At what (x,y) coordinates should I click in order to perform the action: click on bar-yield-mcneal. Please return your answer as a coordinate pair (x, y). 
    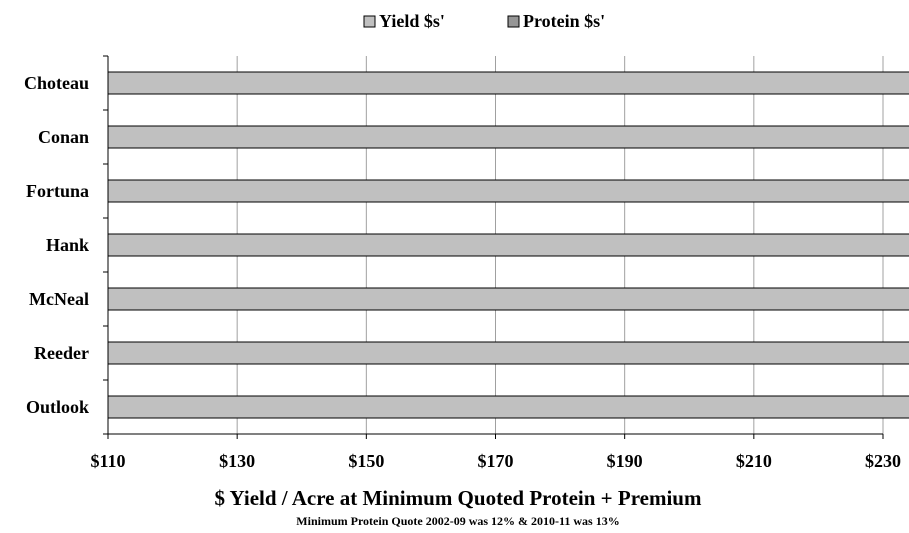
    Looking at the image, I should click on (508, 299).